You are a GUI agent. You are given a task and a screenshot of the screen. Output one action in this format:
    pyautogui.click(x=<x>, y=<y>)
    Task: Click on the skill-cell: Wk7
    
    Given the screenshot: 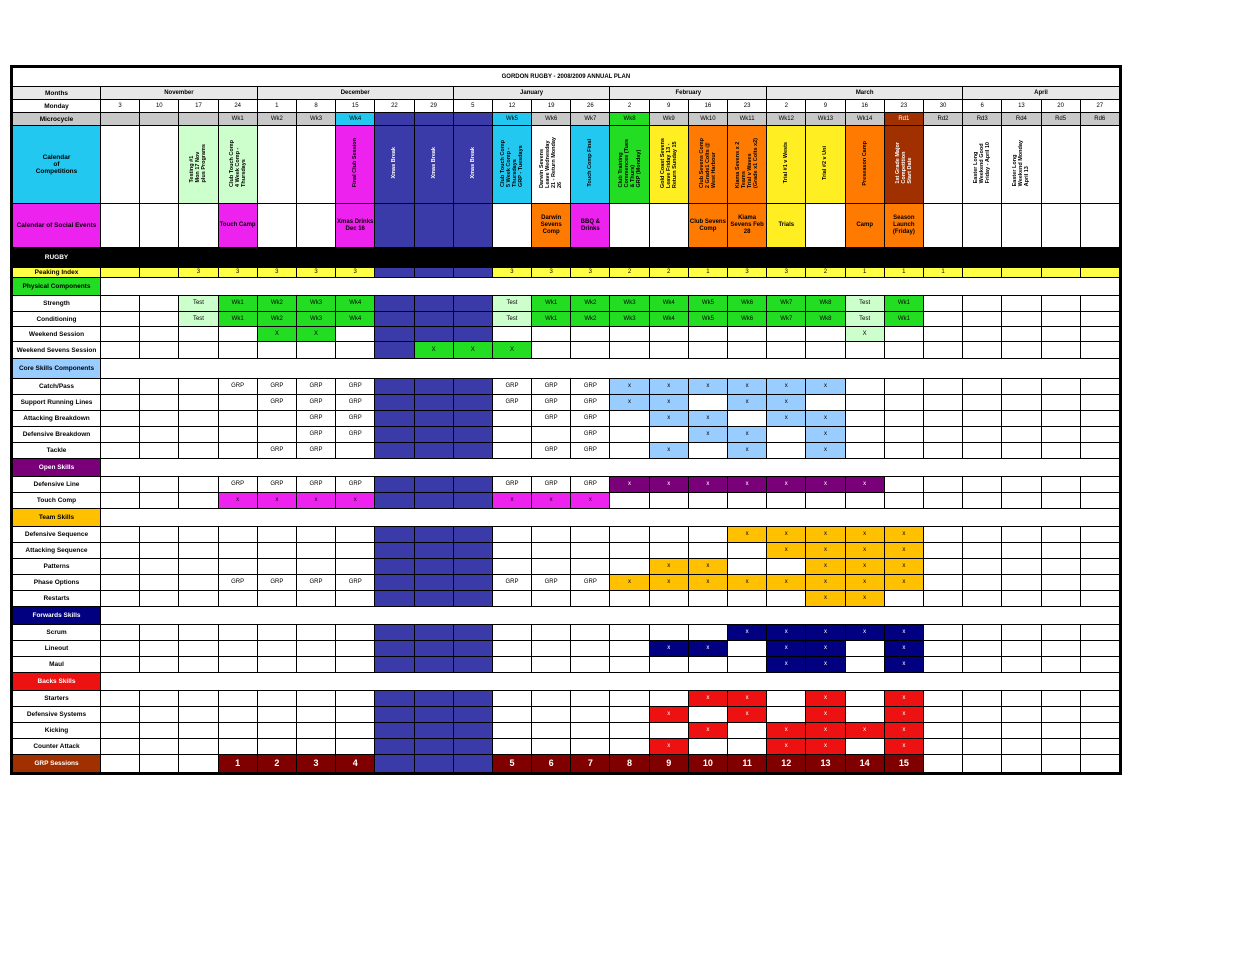 What is the action you would take?
    pyautogui.click(x=786, y=303)
    